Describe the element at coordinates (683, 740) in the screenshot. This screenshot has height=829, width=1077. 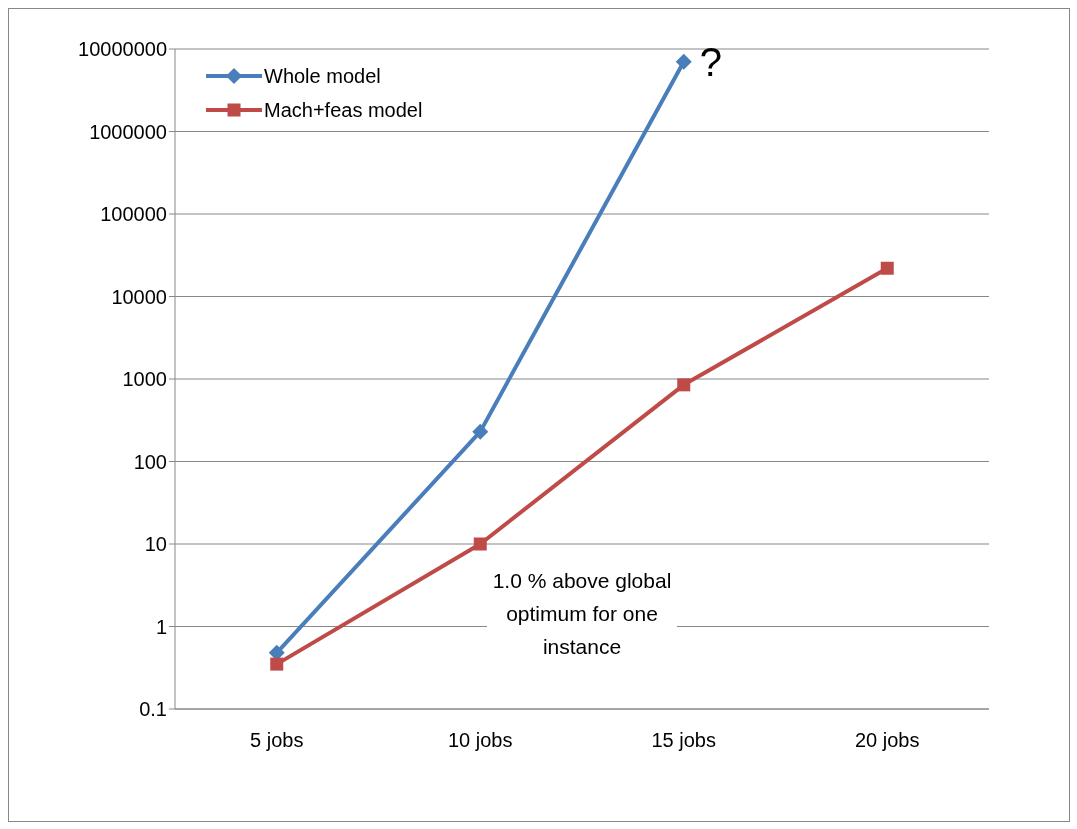
I see `x-tick-label: 15 jobs` at that location.